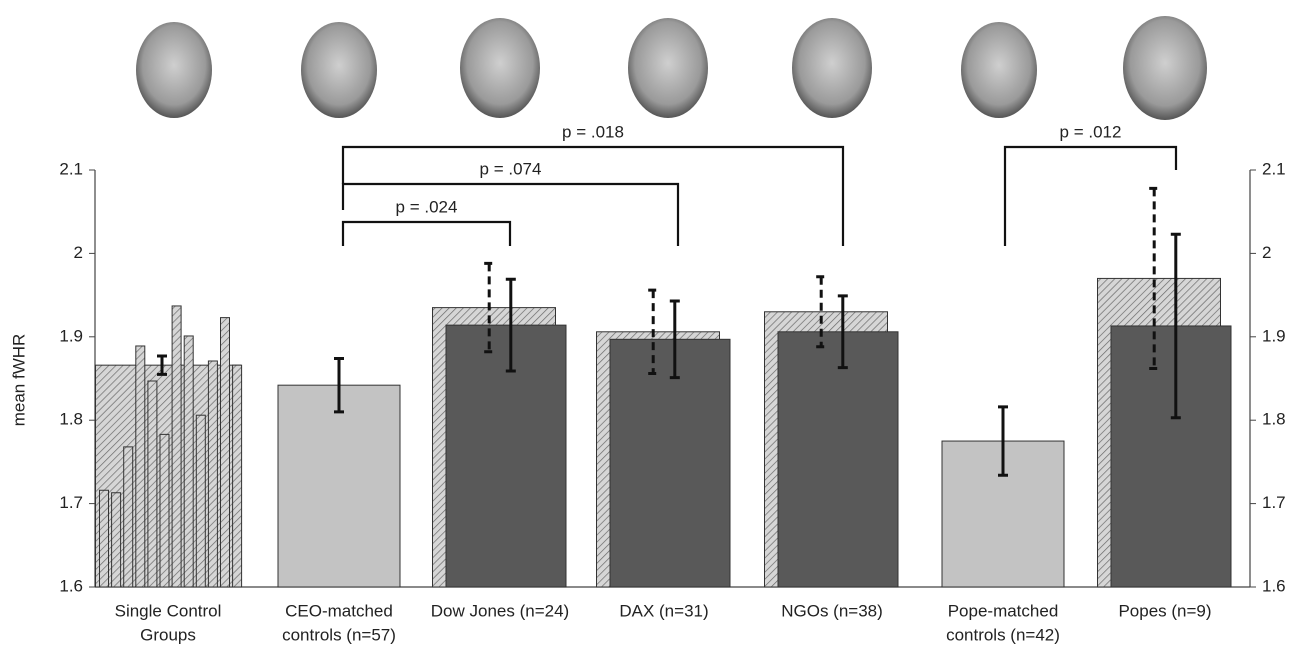 The image size is (1313, 651). Describe the element at coordinates (427, 206) in the screenshot. I see `comparison-label: p = .024` at that location.